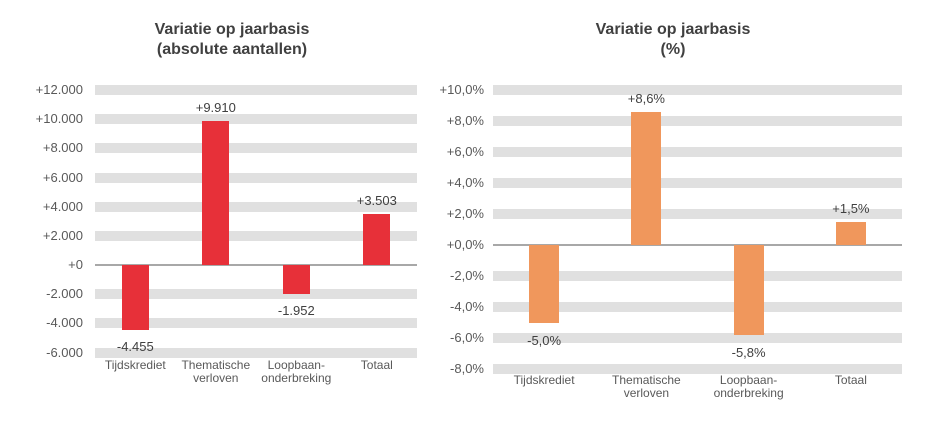 The height and width of the screenshot is (447, 932). What do you see at coordinates (465, 244) in the screenshot?
I see `y-tick-label: +0,0%` at bounding box center [465, 244].